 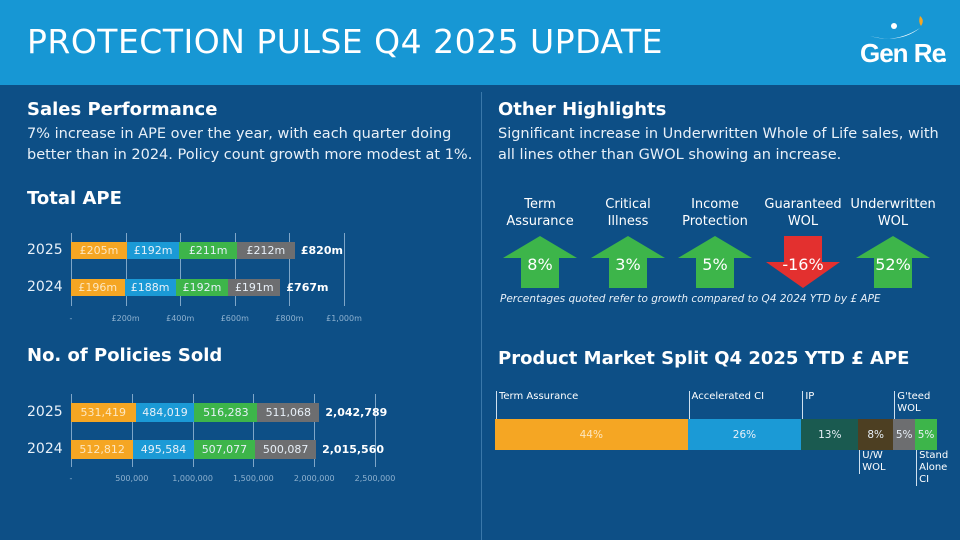 What do you see at coordinates (878, 462) in the screenshot?
I see `split-label: U/W WOL` at bounding box center [878, 462].